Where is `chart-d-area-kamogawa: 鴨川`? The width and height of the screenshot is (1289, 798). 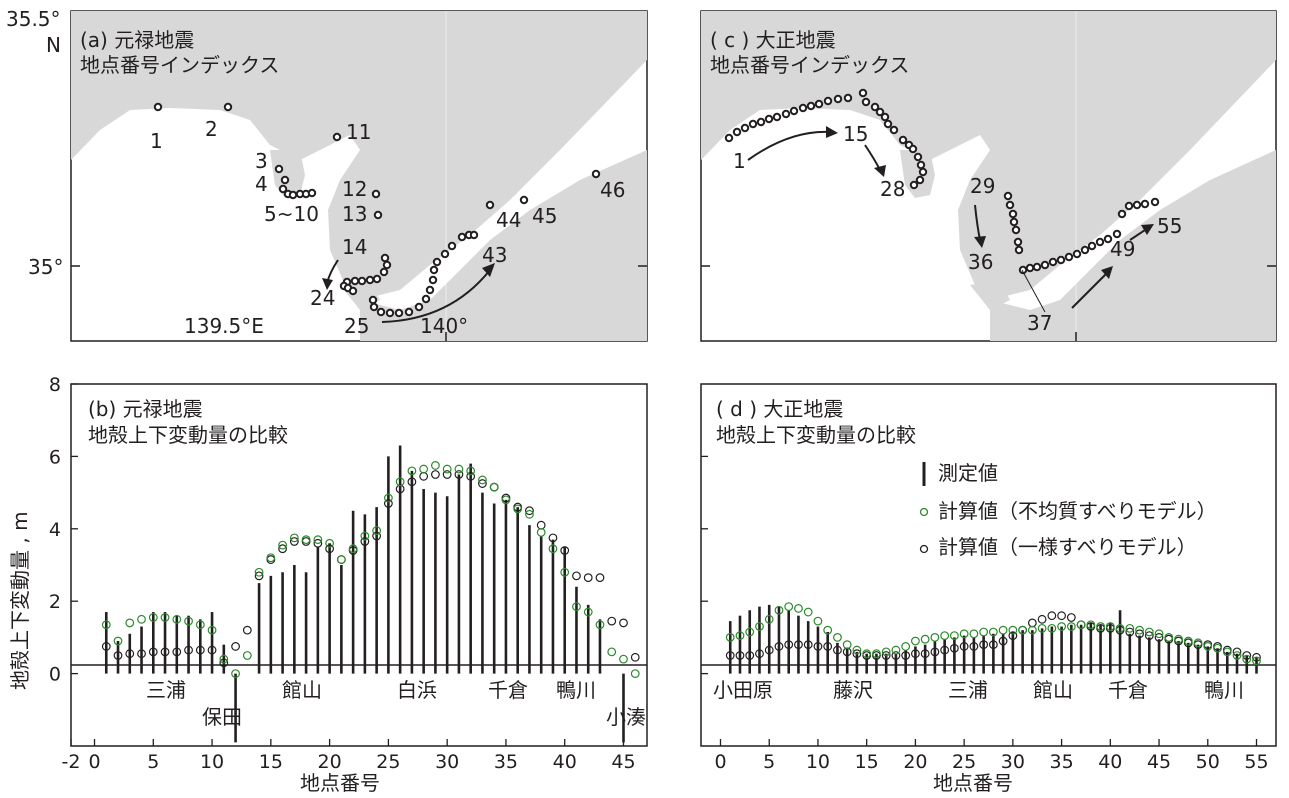 chart-d-area-kamogawa: 鴨川 is located at coordinates (1224, 690).